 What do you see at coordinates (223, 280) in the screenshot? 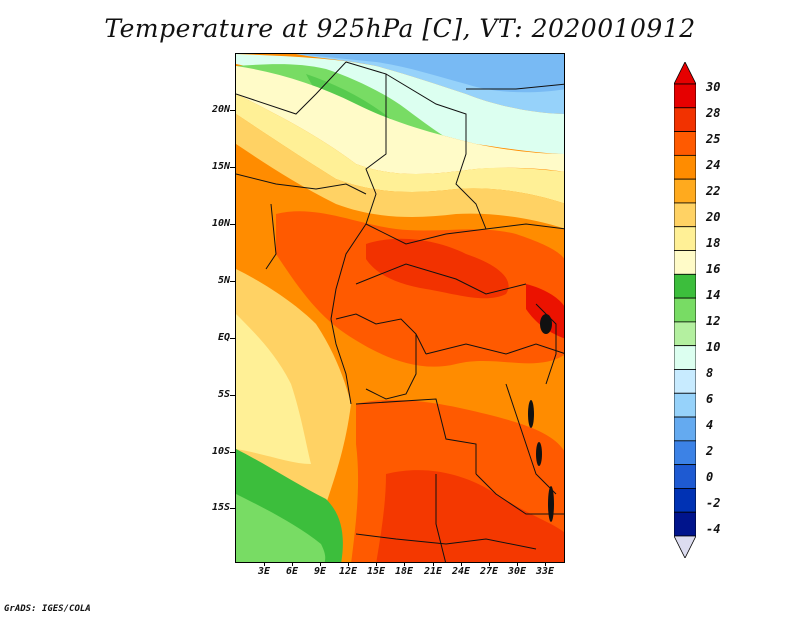
I see `y-tick-label: 5N` at bounding box center [223, 280].